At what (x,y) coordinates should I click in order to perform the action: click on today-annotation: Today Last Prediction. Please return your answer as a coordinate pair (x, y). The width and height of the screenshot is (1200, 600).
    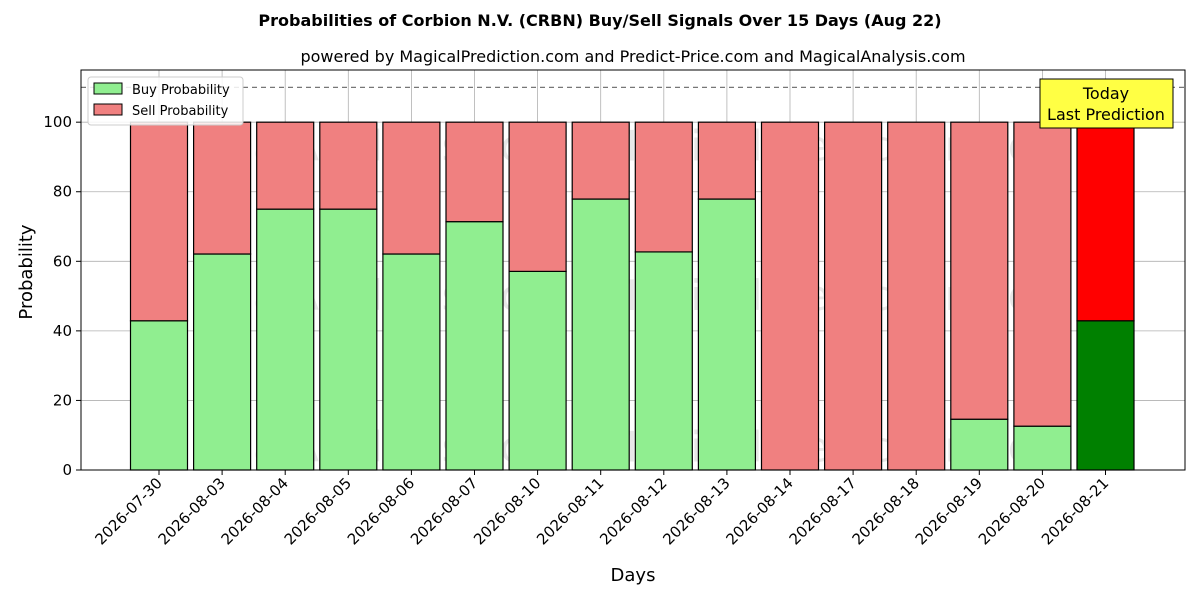
    Looking at the image, I should click on (1106, 103).